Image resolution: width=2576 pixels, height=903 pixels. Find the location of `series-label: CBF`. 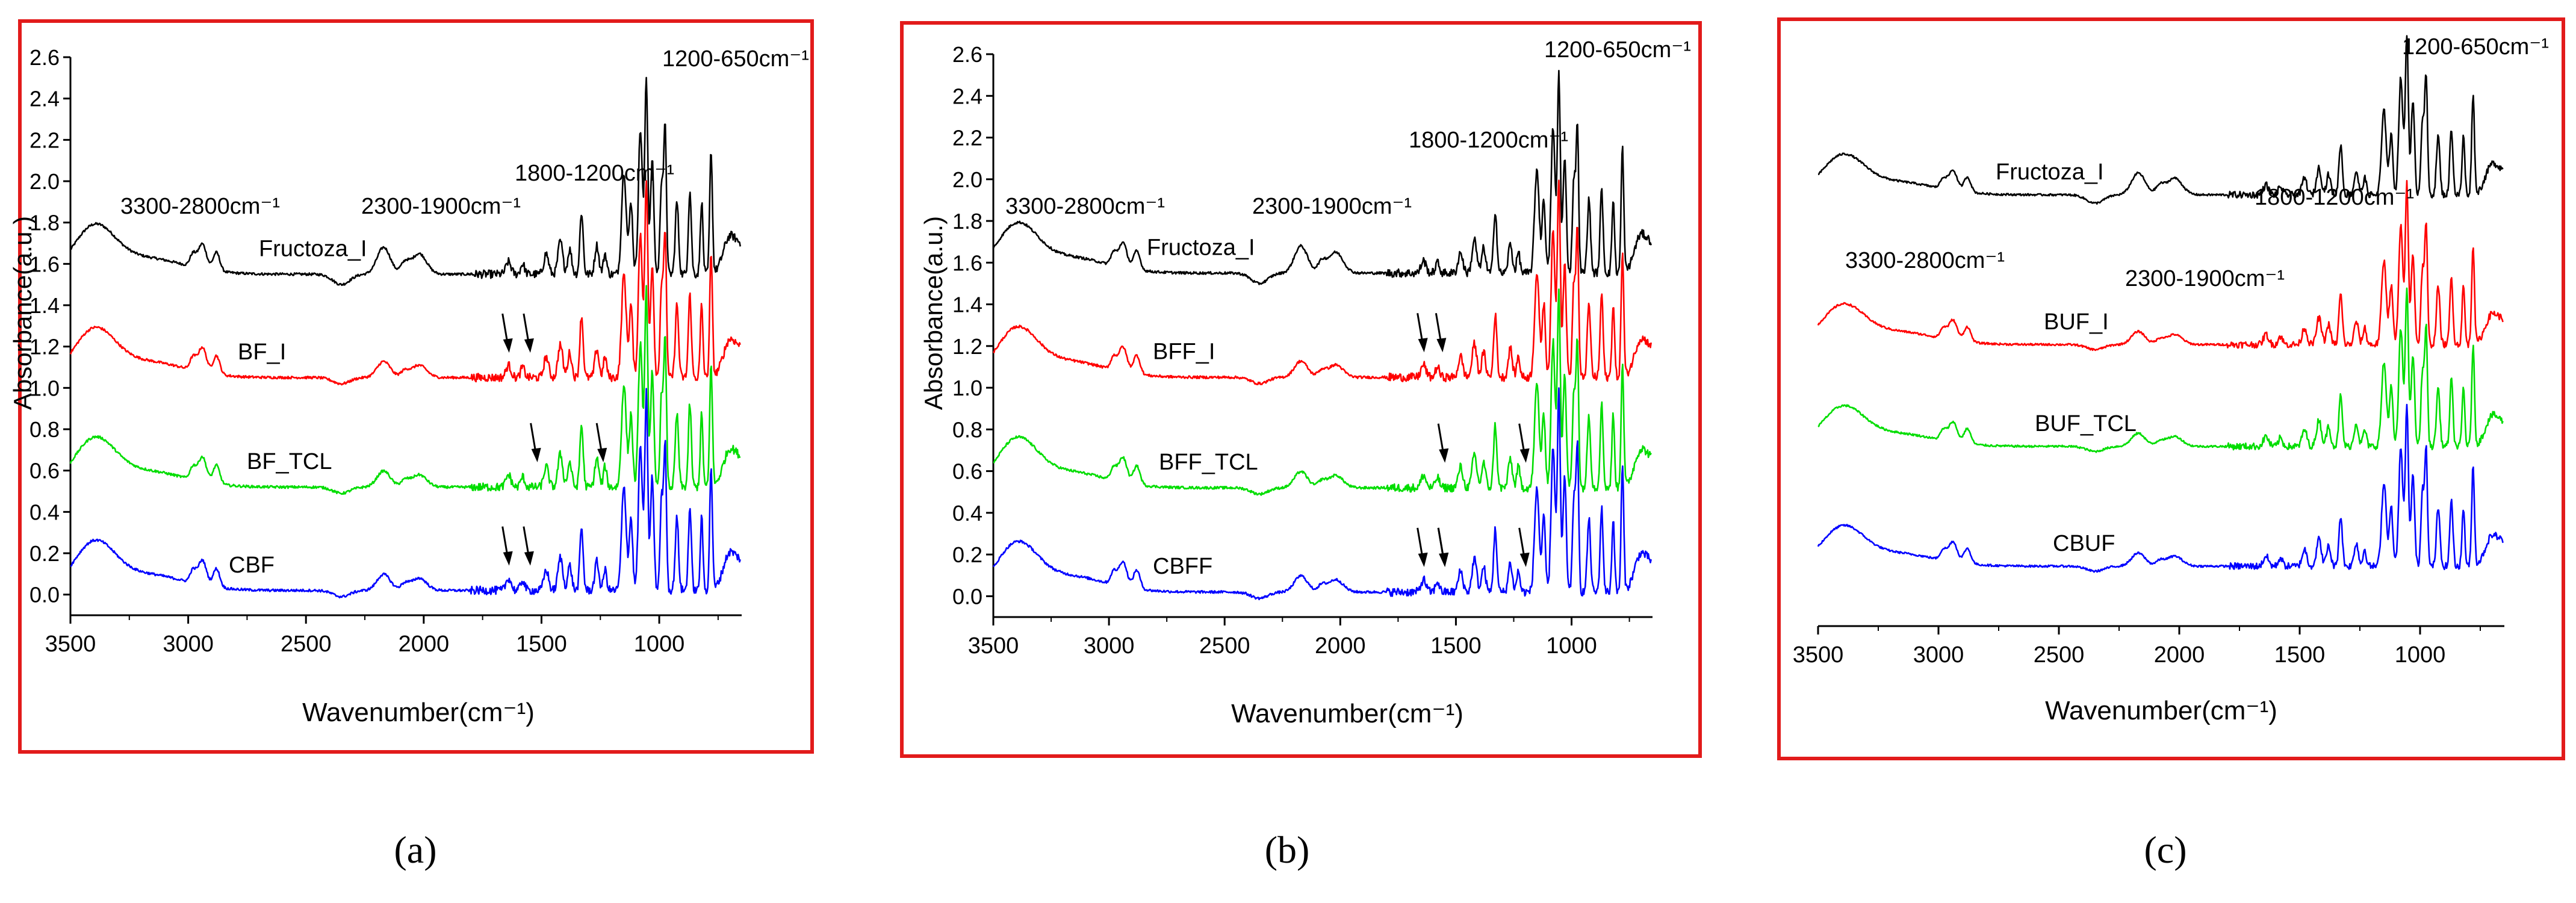

series-label: CBF is located at coordinates (252, 565).